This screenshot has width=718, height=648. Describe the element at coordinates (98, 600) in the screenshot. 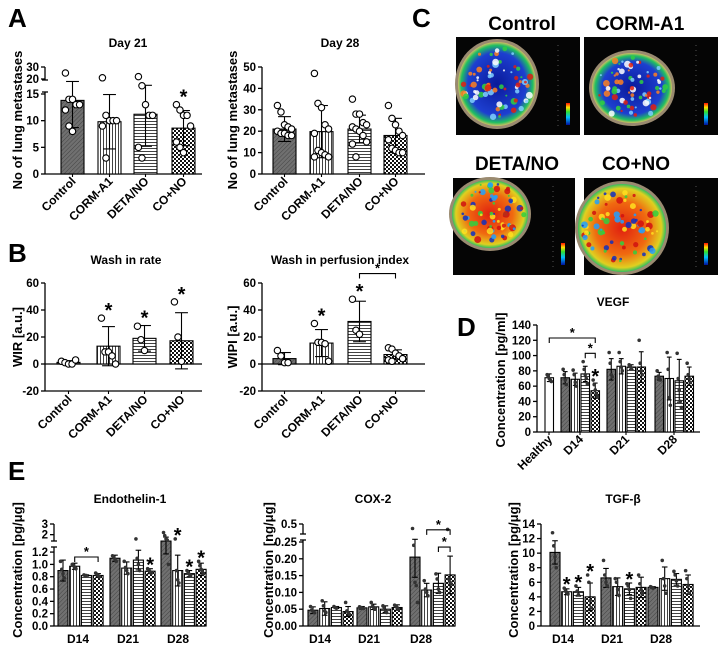

I see `bar-d14` at that location.